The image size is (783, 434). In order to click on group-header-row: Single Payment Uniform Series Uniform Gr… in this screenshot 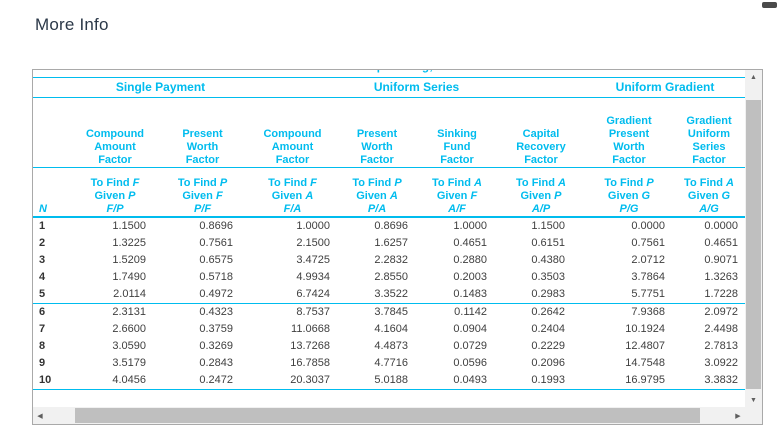, I will do `click(389, 87)`.